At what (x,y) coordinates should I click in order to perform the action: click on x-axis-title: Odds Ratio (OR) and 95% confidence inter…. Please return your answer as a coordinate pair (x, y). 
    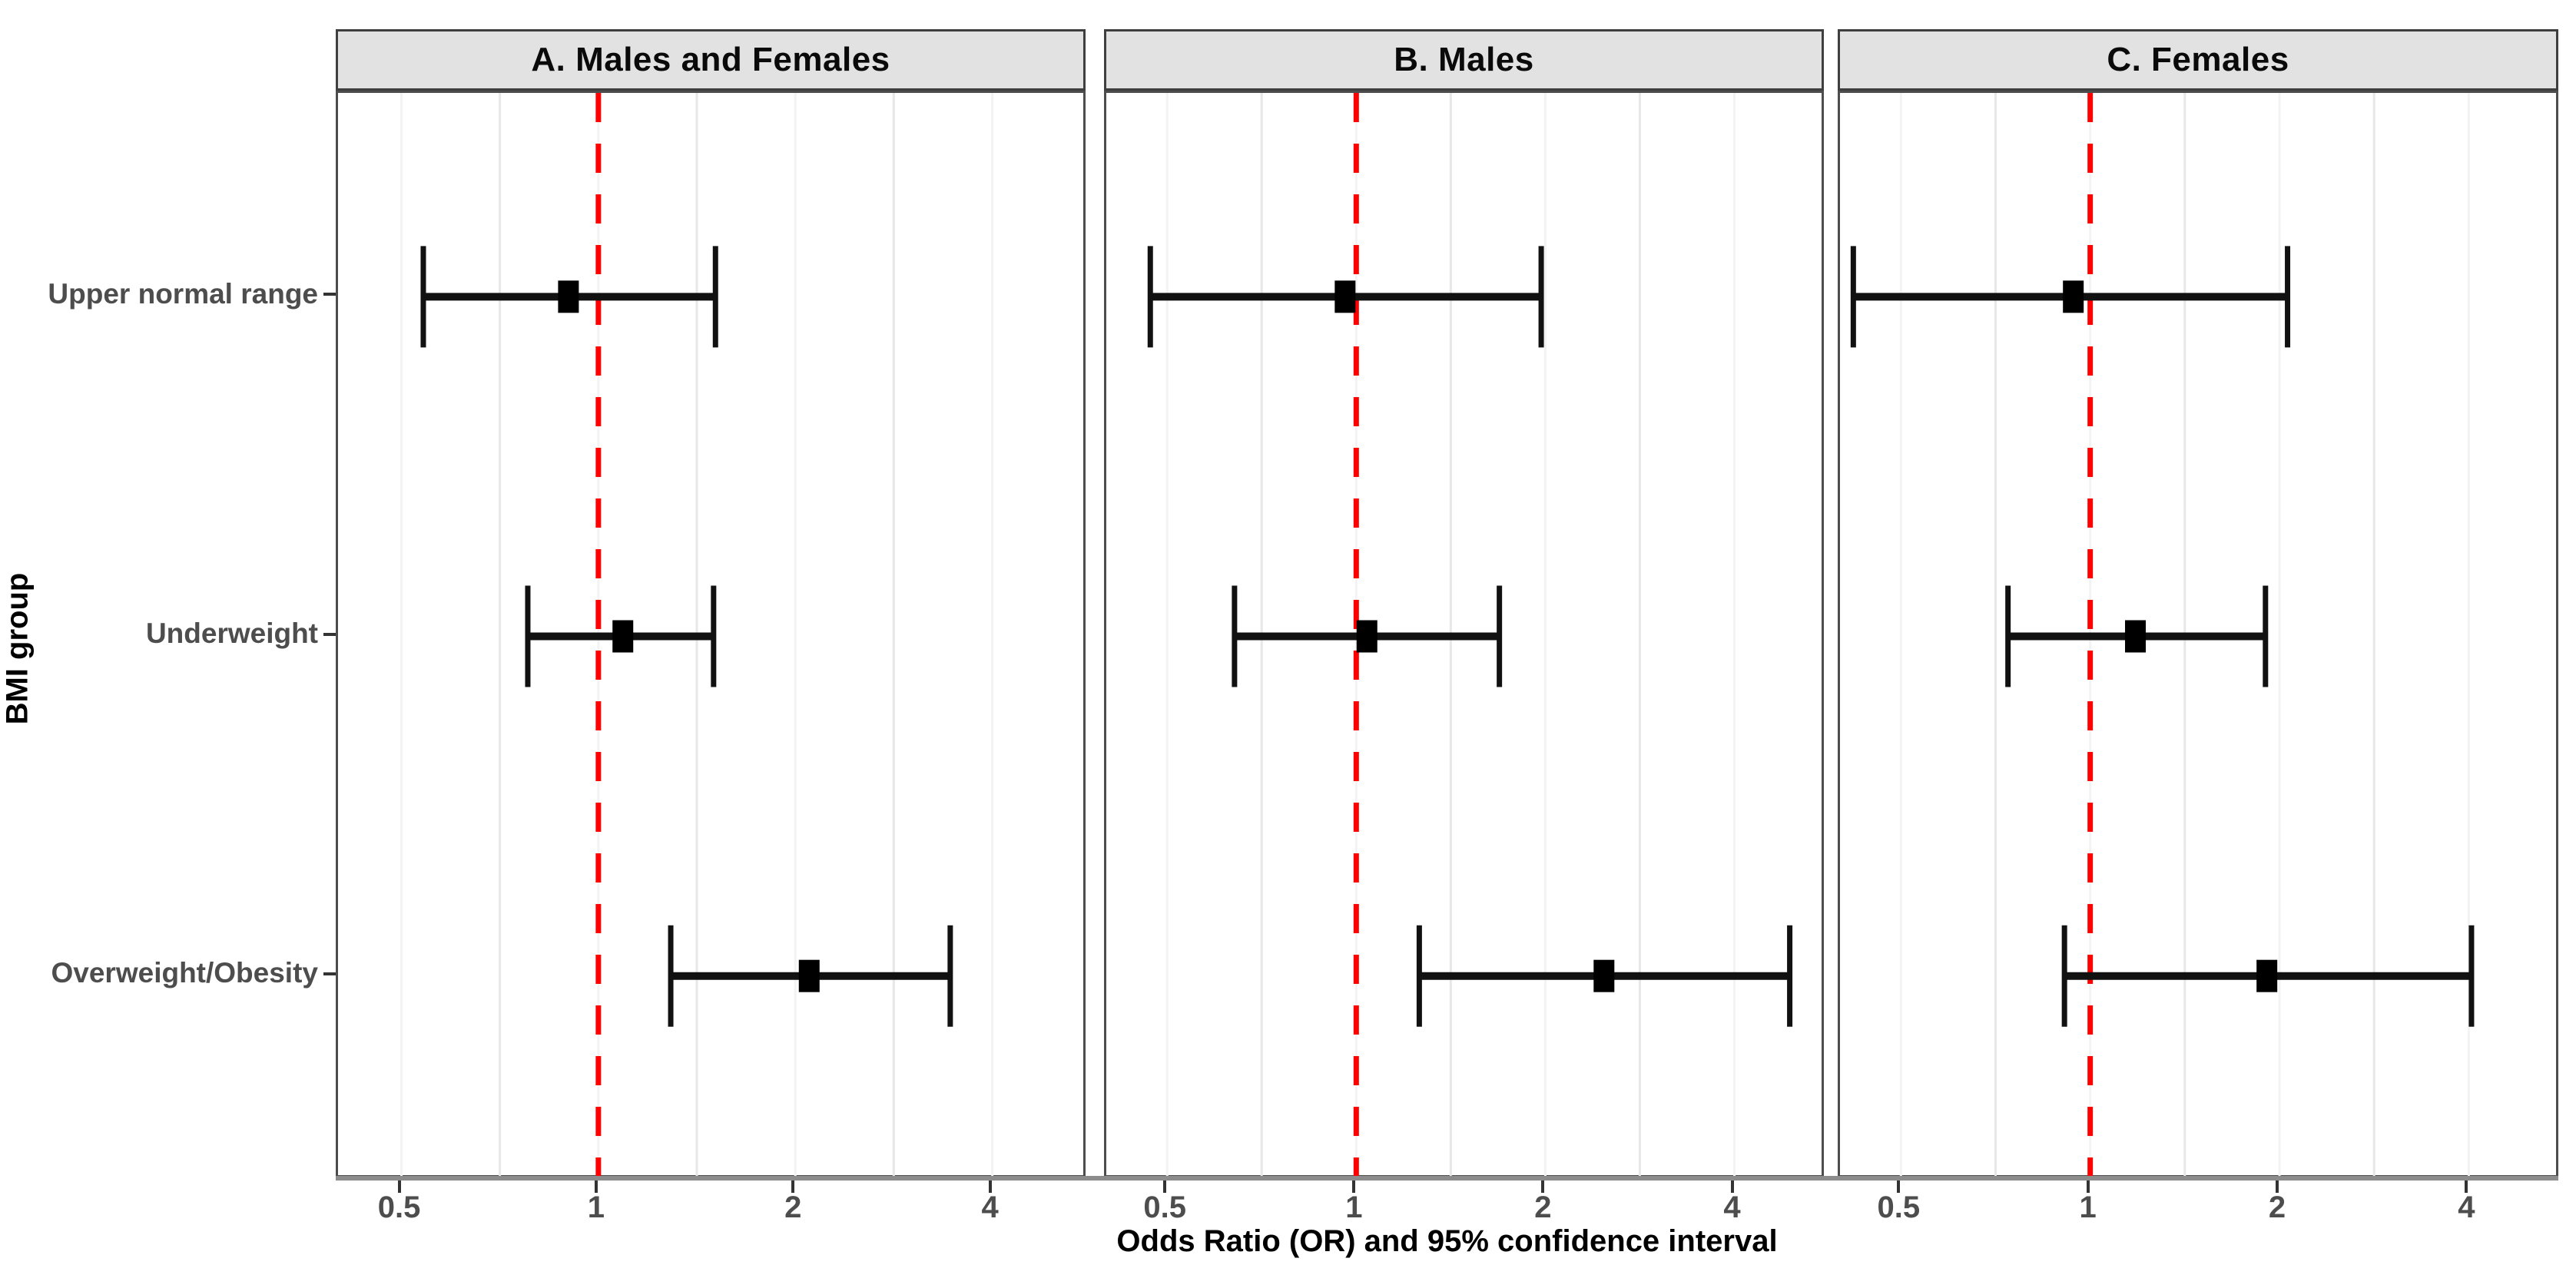
    Looking at the image, I should click on (1447, 1241).